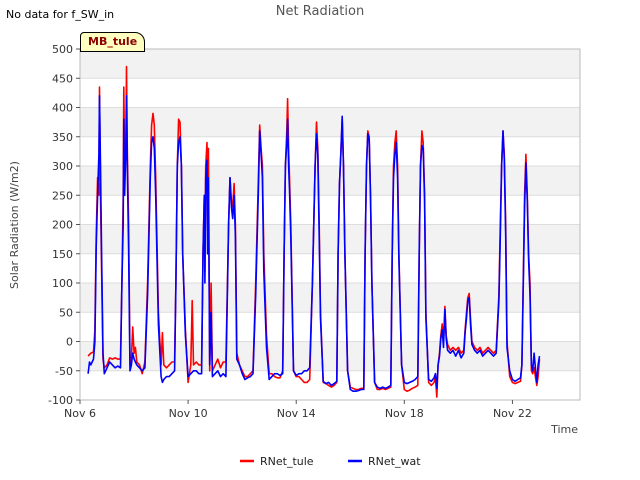 The width and height of the screenshot is (640, 480). Describe the element at coordinates (80, 413) in the screenshot. I see `x-tick-label: Nov 6` at that location.